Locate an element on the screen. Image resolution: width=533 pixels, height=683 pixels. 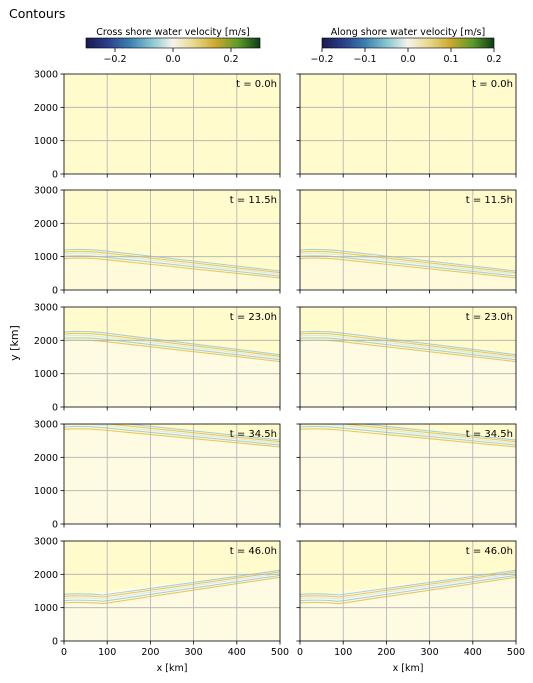
panel-r2-c1: 0 1000 2000 3000 t = 11.5h is located at coordinates (157, 241).